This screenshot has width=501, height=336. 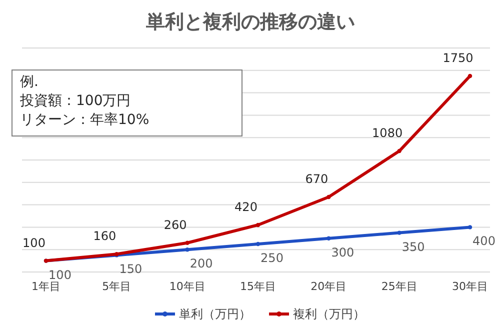 I want to click on data-label: 150, so click(x=130, y=269).